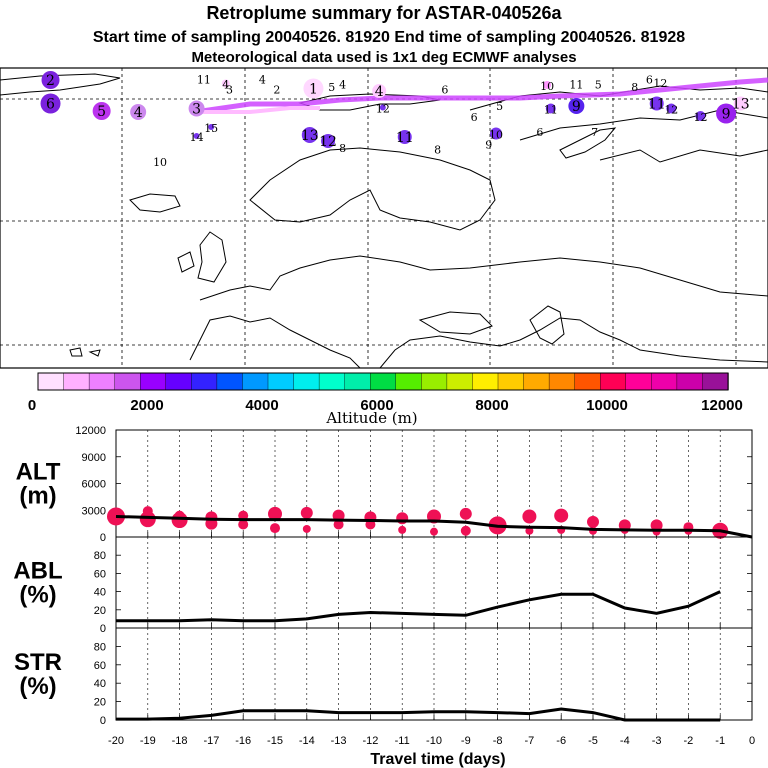  What do you see at coordinates (331, 87) in the screenshot?
I see `plume-marker-label: 5` at bounding box center [331, 87].